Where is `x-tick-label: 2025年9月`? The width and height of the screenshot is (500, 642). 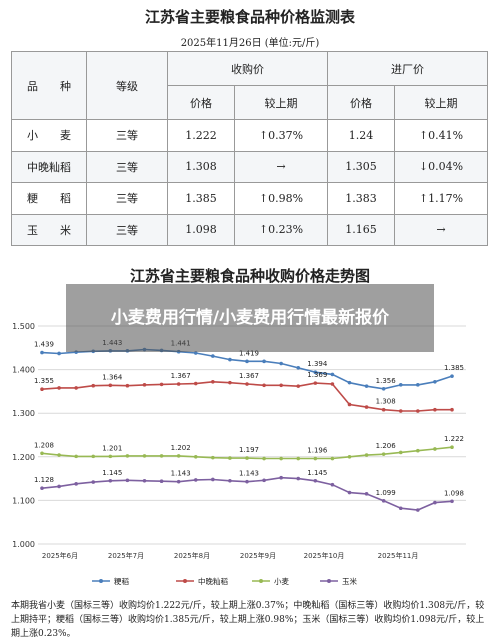
x-tick-label: 2025年9月 is located at coordinates (258, 555).